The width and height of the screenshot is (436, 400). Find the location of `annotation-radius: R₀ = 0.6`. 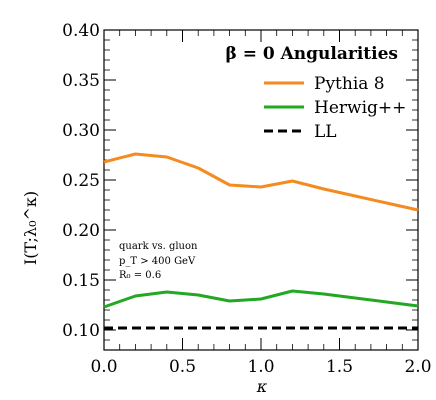

annotation-radius: R₀ = 0.6 is located at coordinates (140, 275).